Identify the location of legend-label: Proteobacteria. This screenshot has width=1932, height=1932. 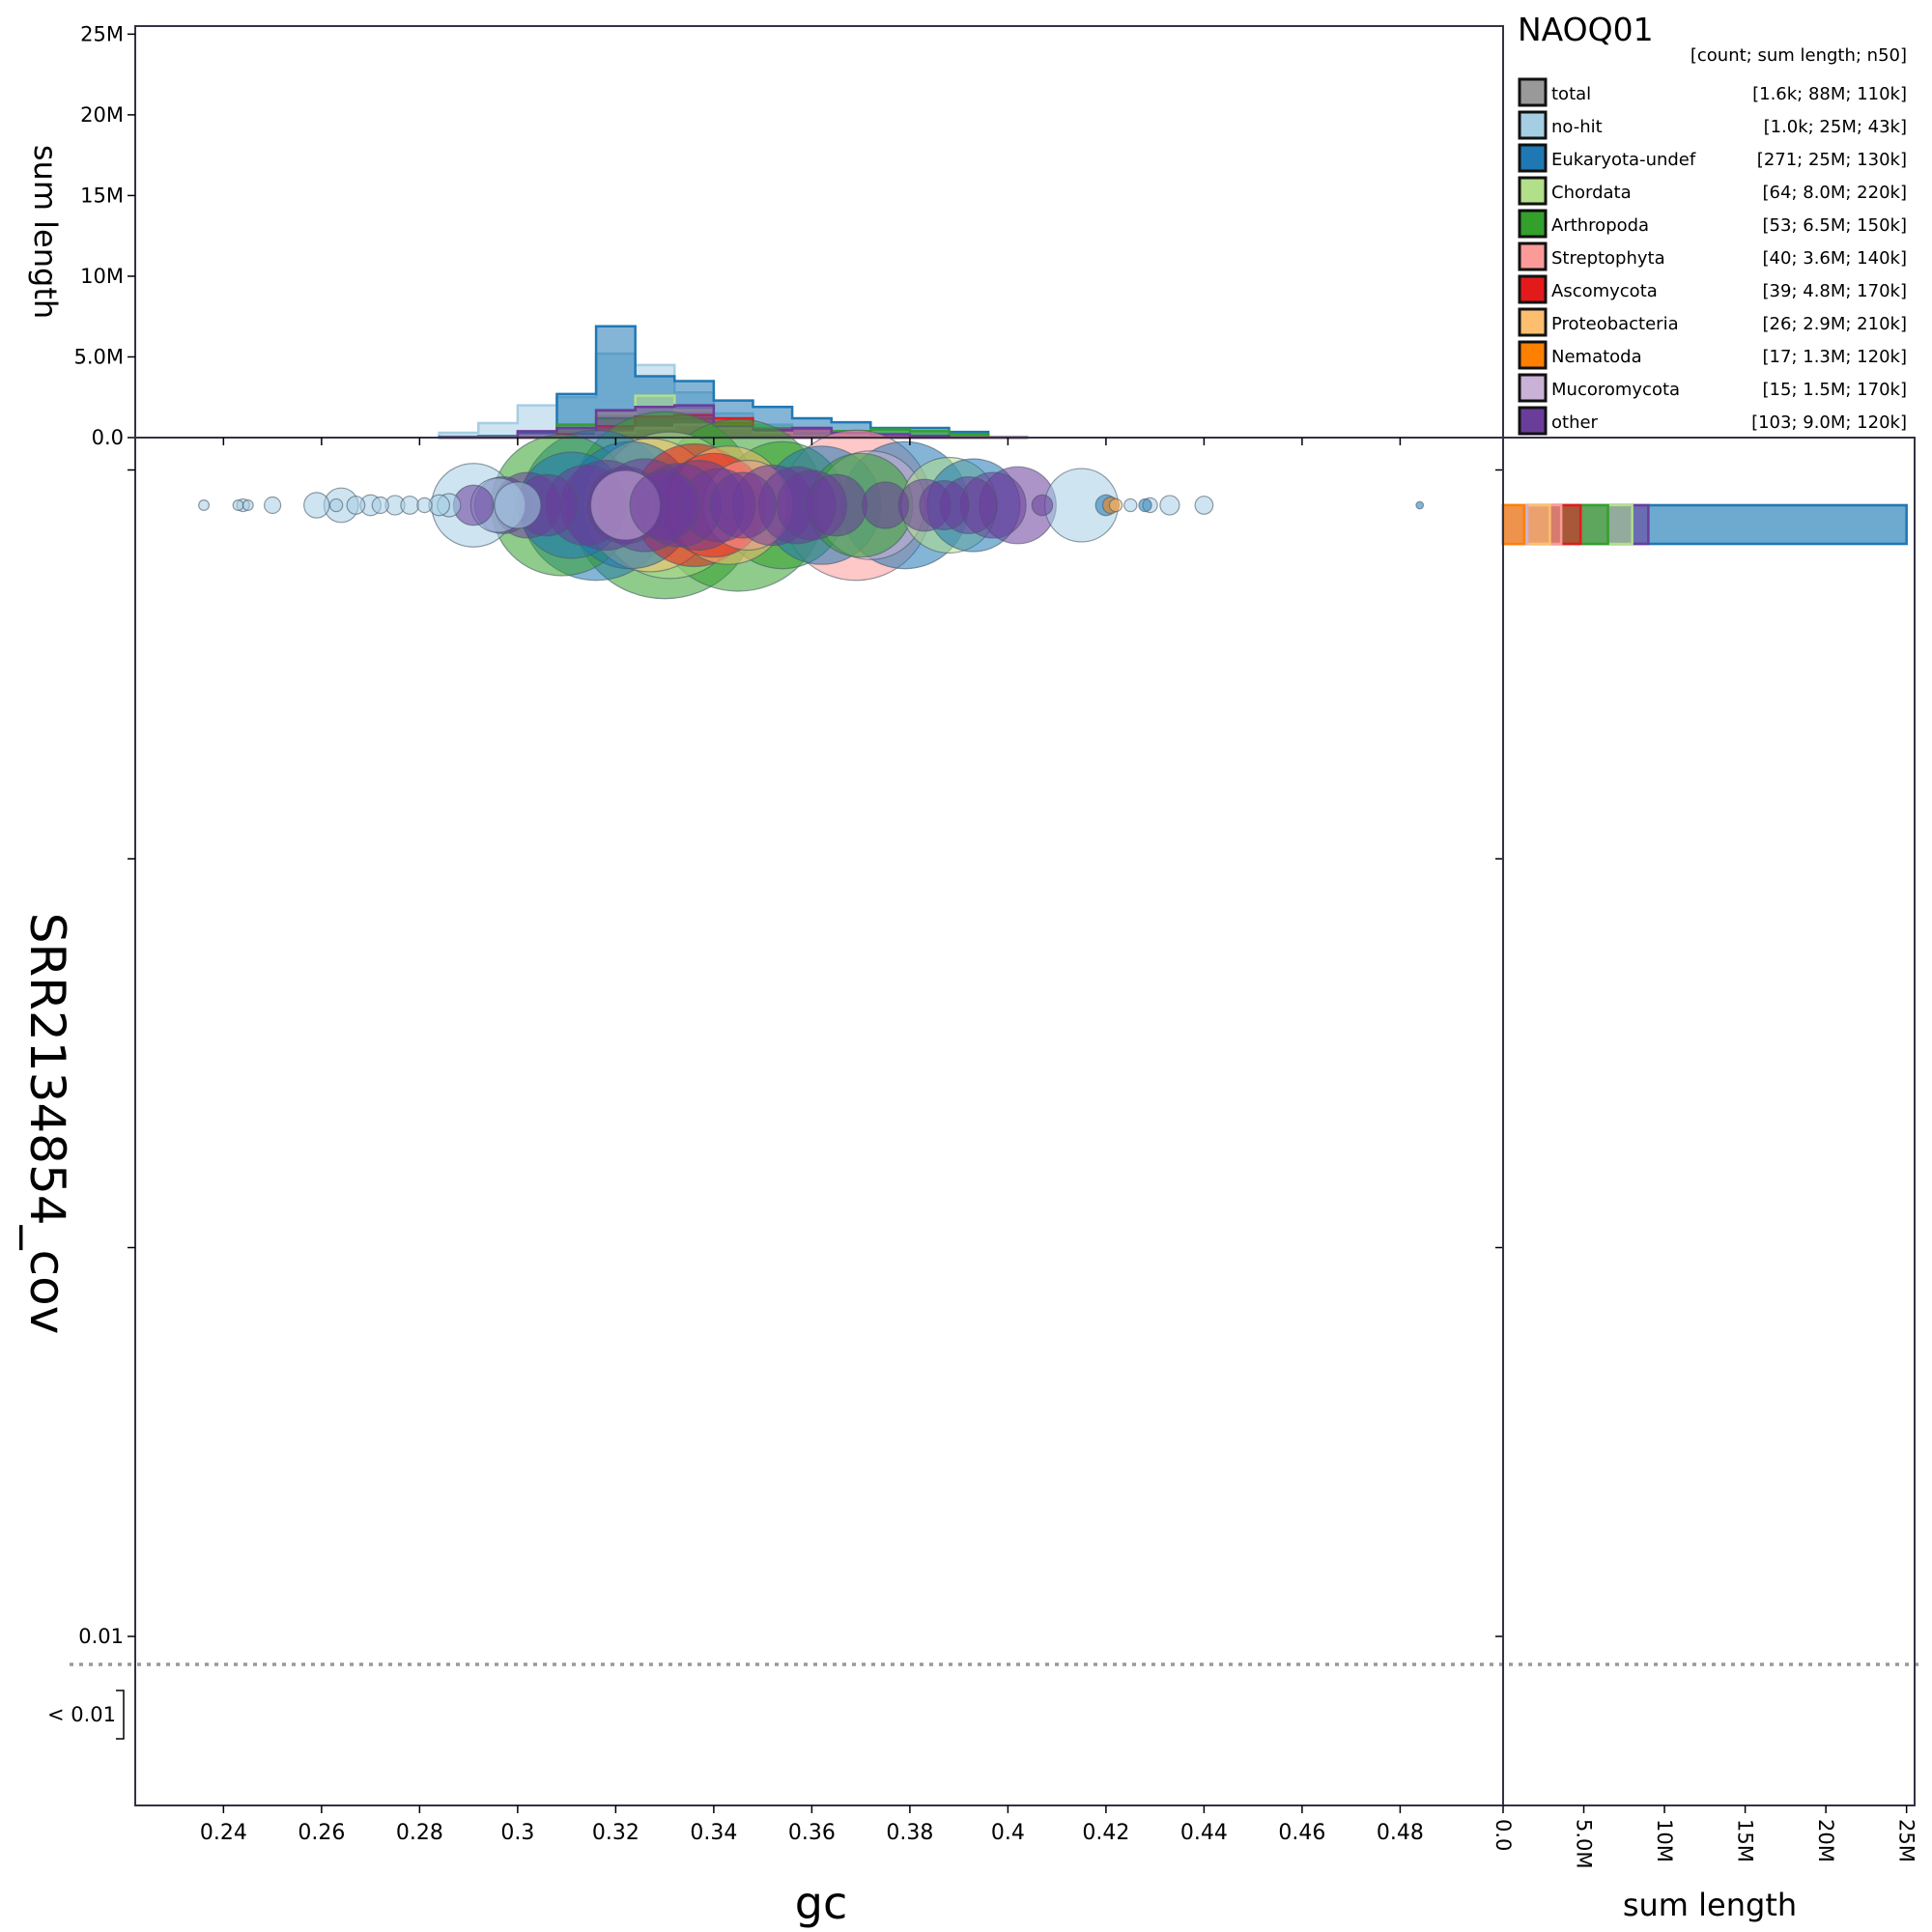
(1615, 324).